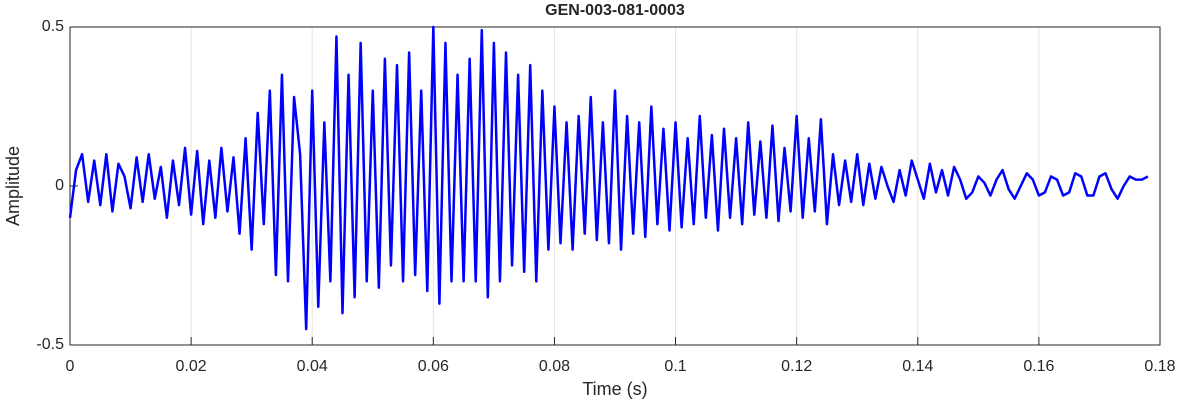  I want to click on x-tick-label: 0.18, so click(1159, 366).